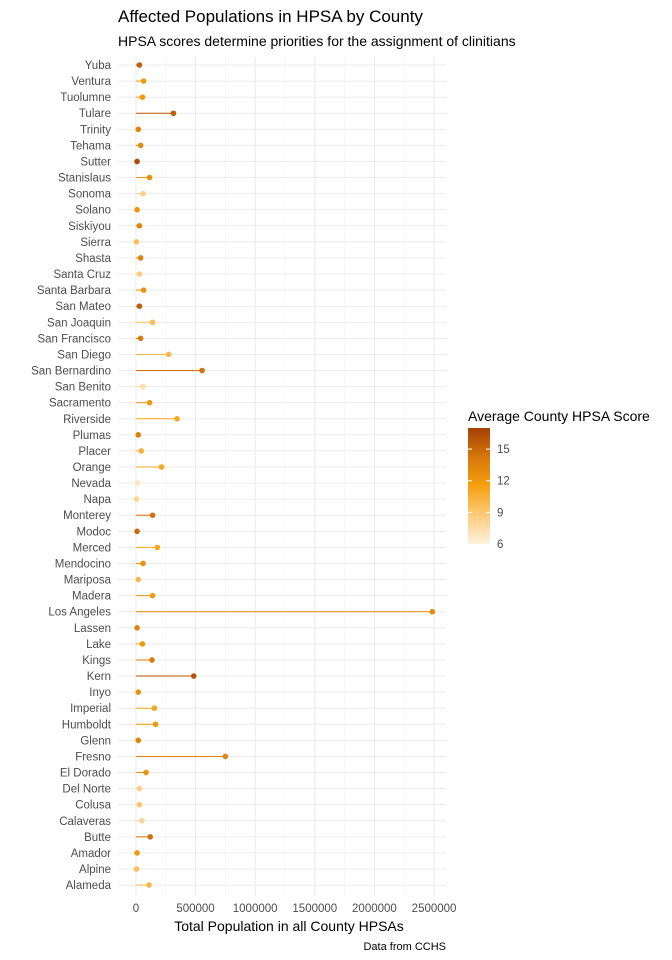  I want to click on y-tick-label: Tuolumne, so click(85, 98).